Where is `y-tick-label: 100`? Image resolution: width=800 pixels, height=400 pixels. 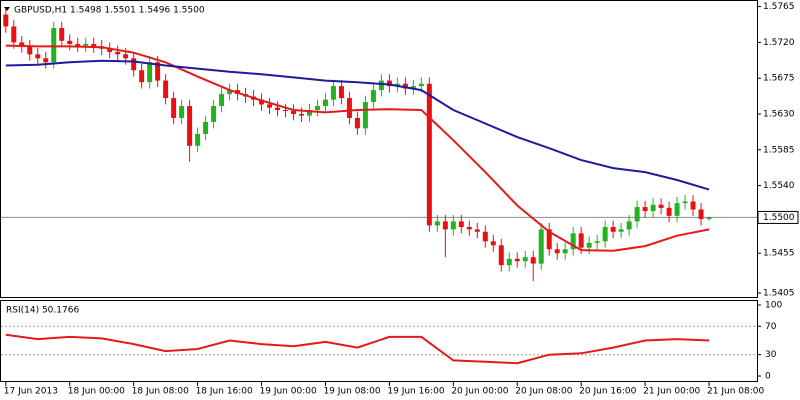
y-tick-label: 100 is located at coordinates (773, 306).